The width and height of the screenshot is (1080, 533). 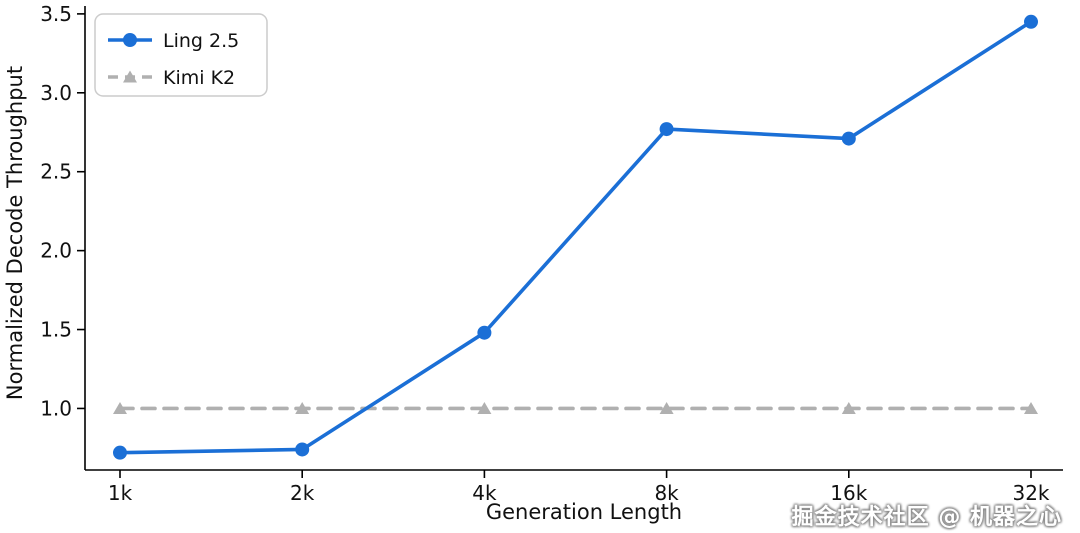 What do you see at coordinates (199, 78) in the screenshot?
I see `legend-label: Kimi K2` at bounding box center [199, 78].